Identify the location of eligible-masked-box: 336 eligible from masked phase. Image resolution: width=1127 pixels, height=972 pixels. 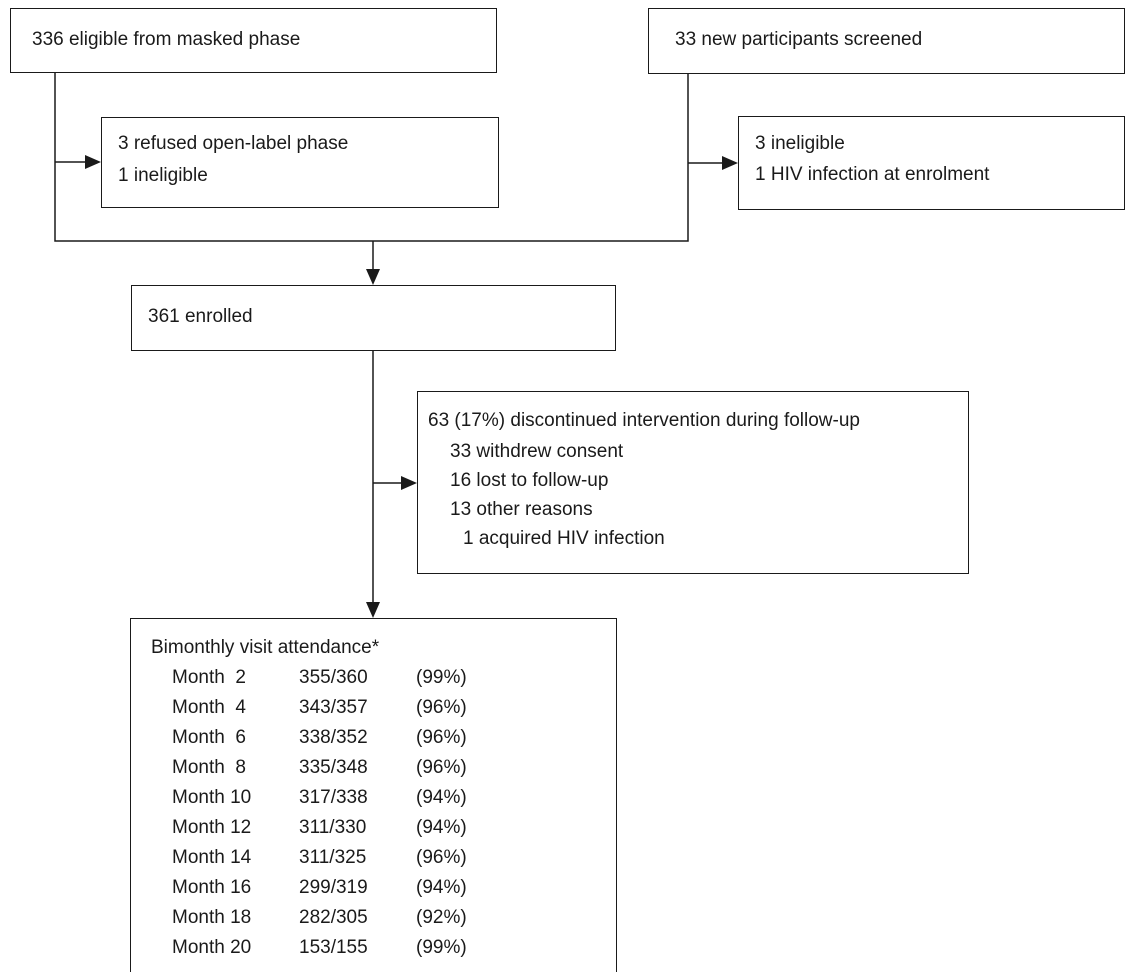
(253, 40).